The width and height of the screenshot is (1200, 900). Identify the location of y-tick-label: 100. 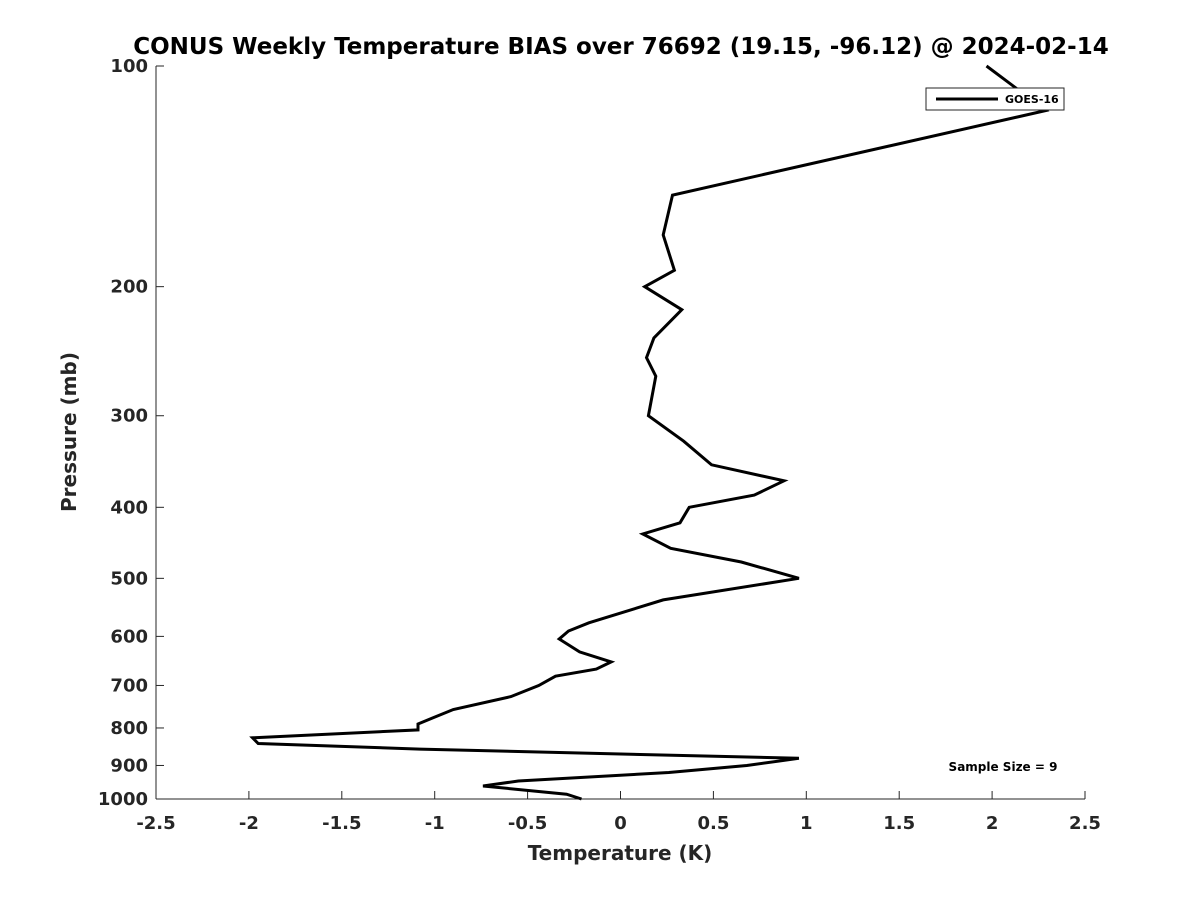
(129, 66).